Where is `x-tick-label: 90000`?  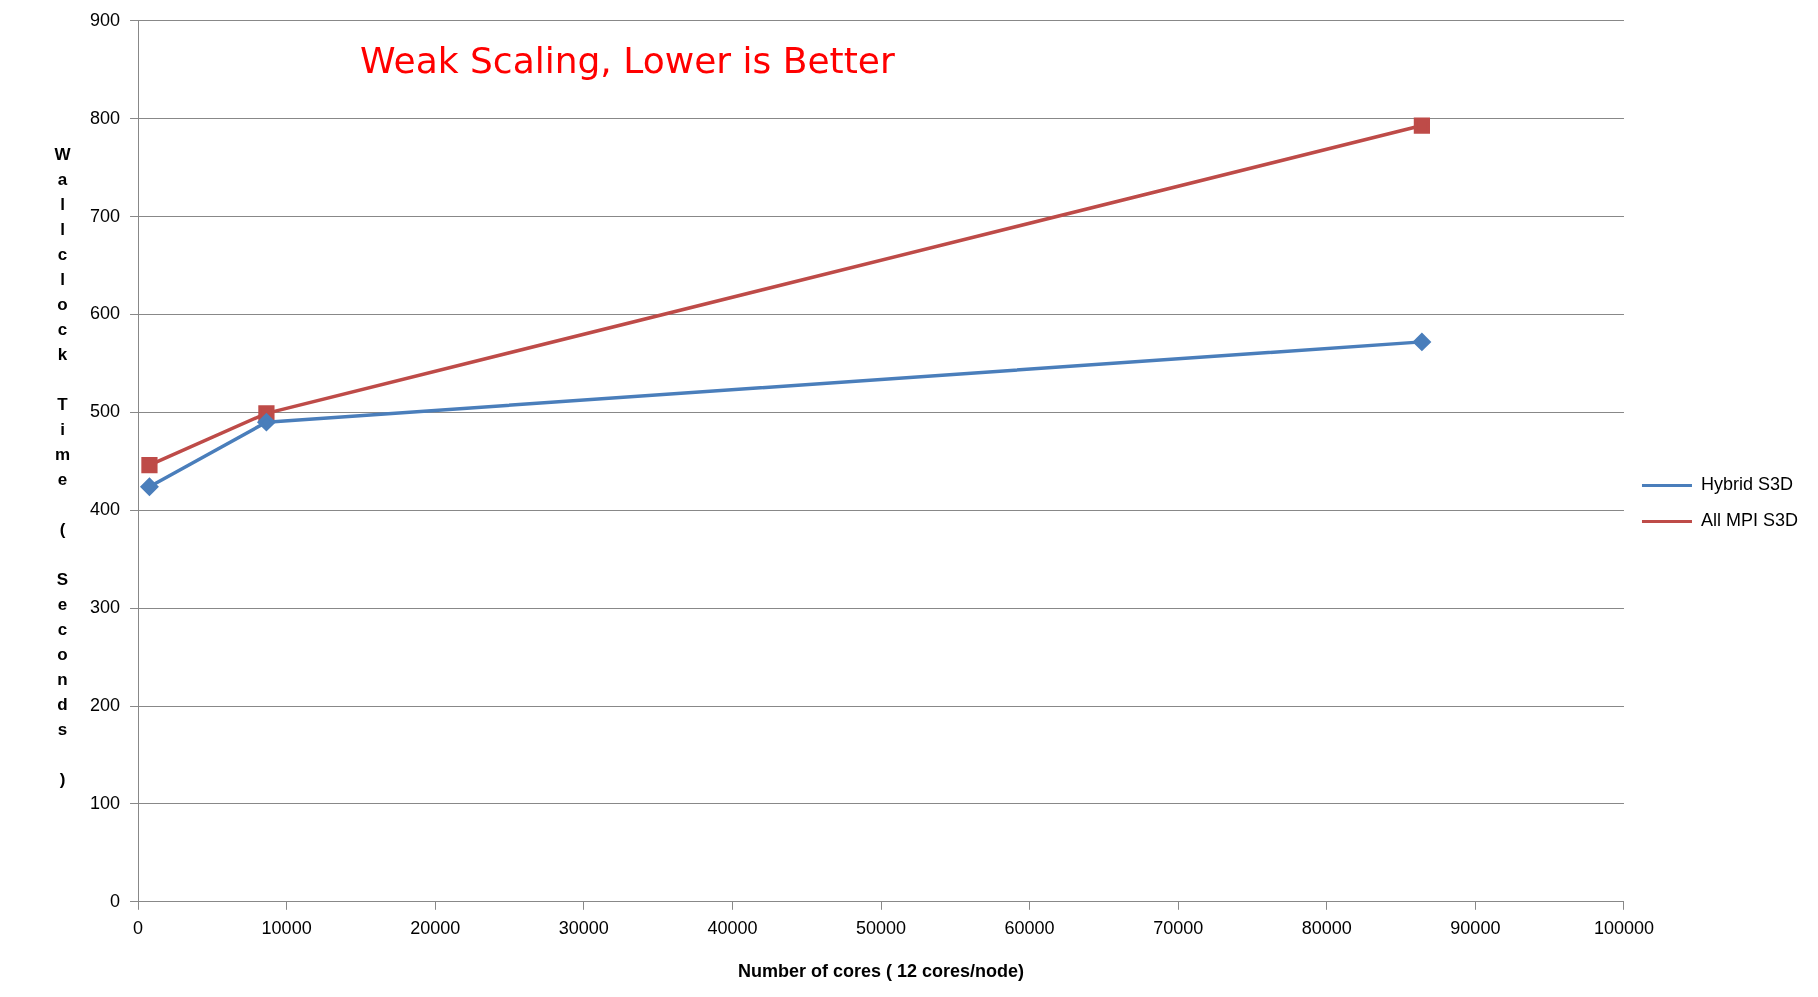 x-tick-label: 90000 is located at coordinates (1475, 927).